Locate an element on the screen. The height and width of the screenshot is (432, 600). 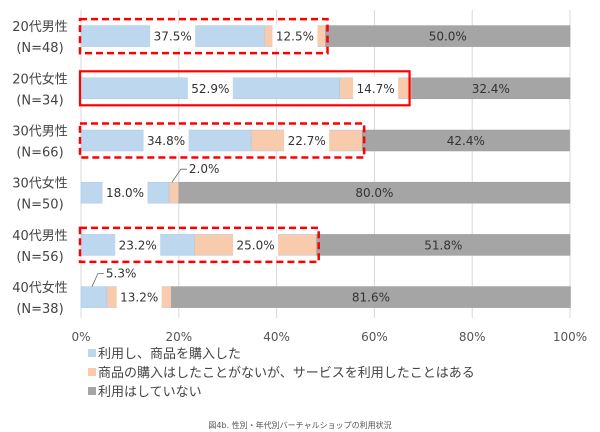
x-tick-label: 40% is located at coordinates (276, 337).